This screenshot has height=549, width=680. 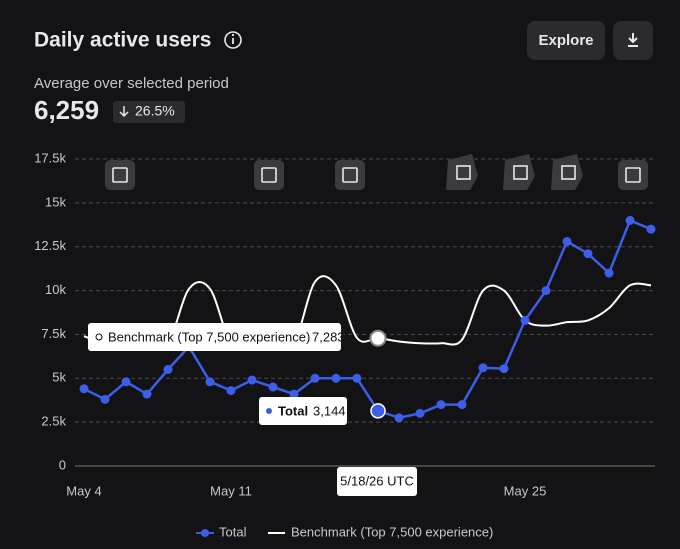 I want to click on tooltip-value: 3,144, so click(x=329, y=410).